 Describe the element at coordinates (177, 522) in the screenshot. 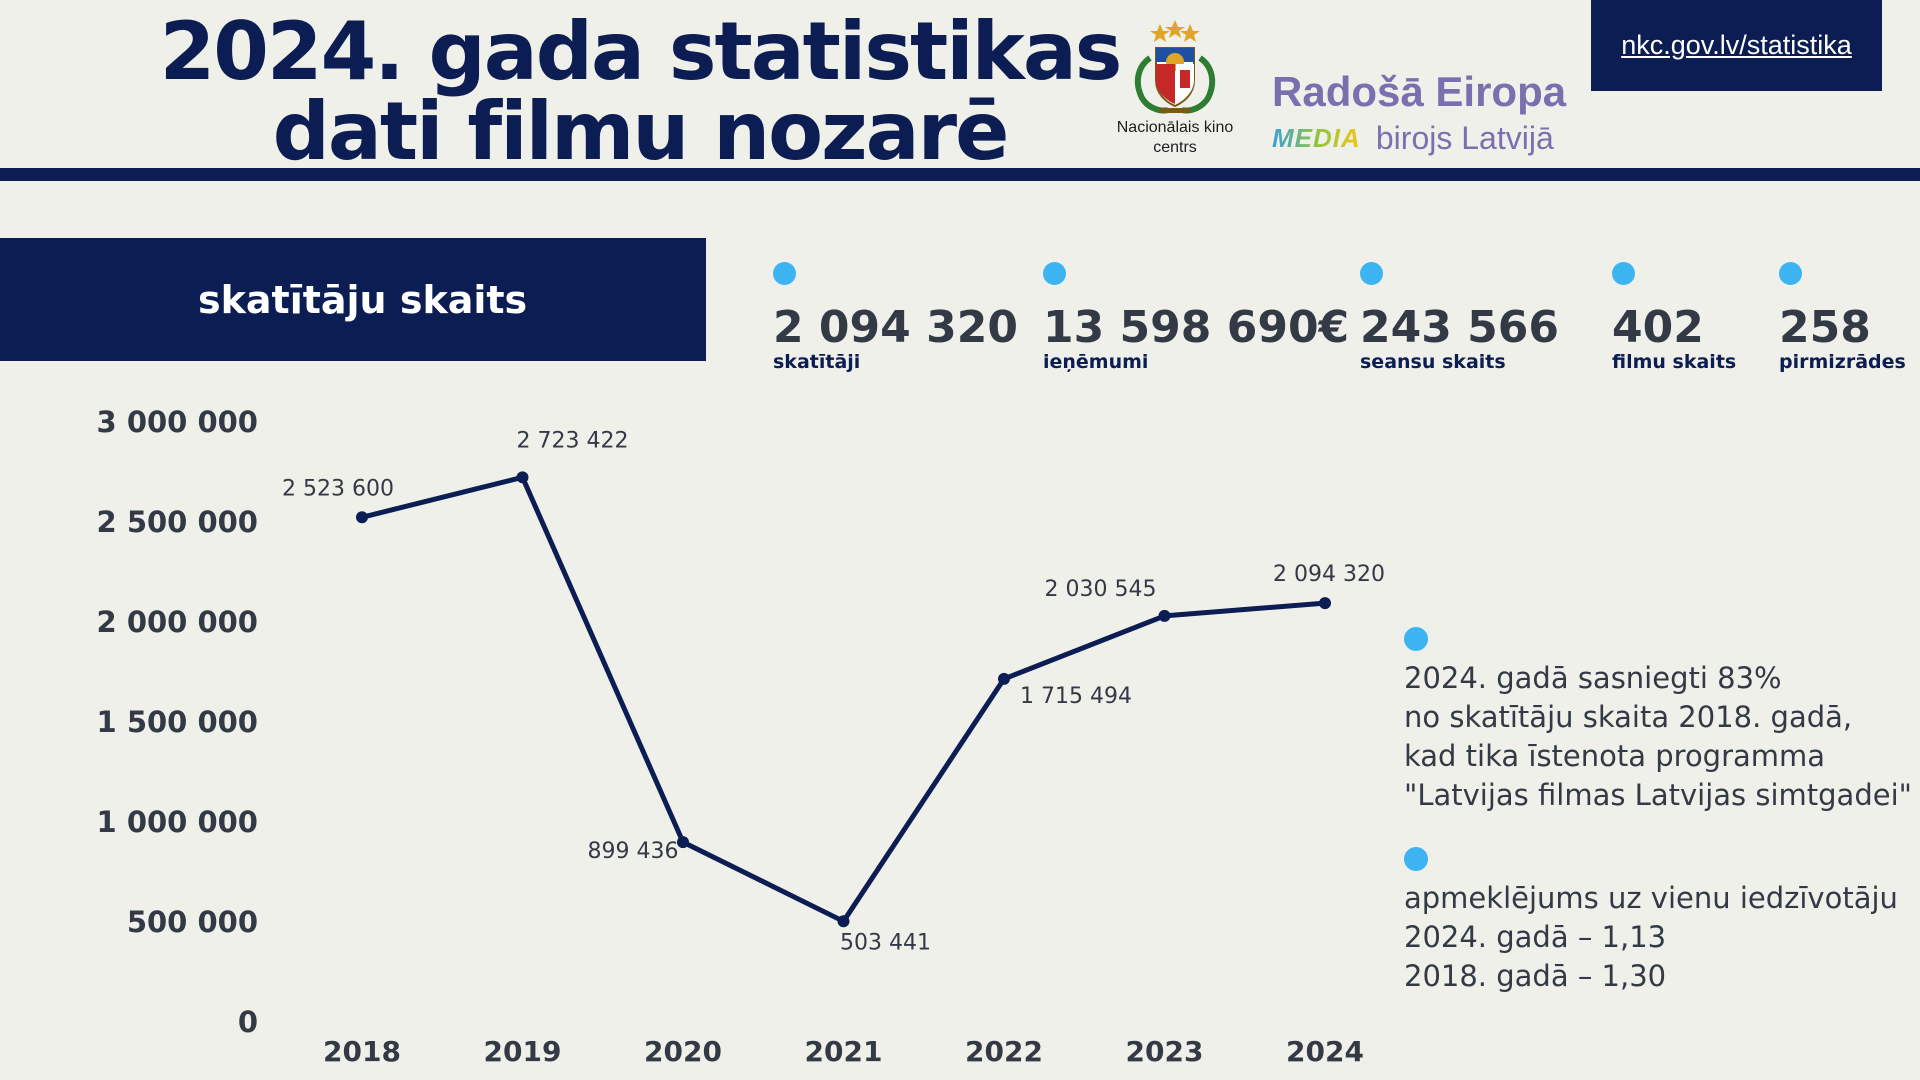

I see `y-tick-label: 2 500 000` at that location.